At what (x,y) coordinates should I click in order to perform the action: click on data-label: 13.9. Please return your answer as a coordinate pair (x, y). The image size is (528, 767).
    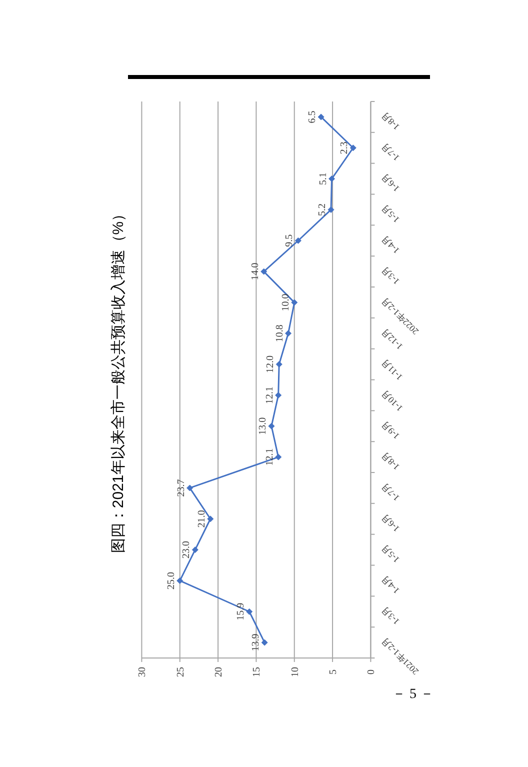
    Looking at the image, I should click on (256, 643).